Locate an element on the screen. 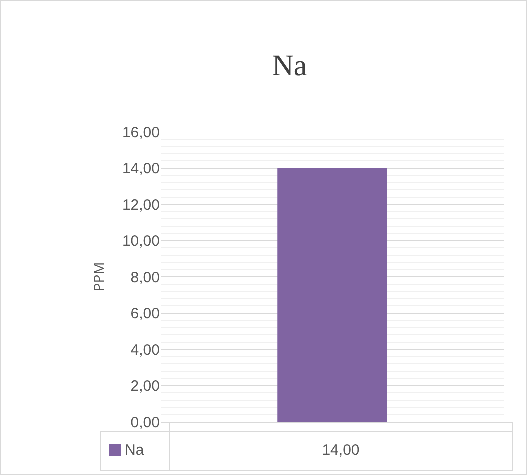  y-tick-label: 6,00 is located at coordinates (145, 314).